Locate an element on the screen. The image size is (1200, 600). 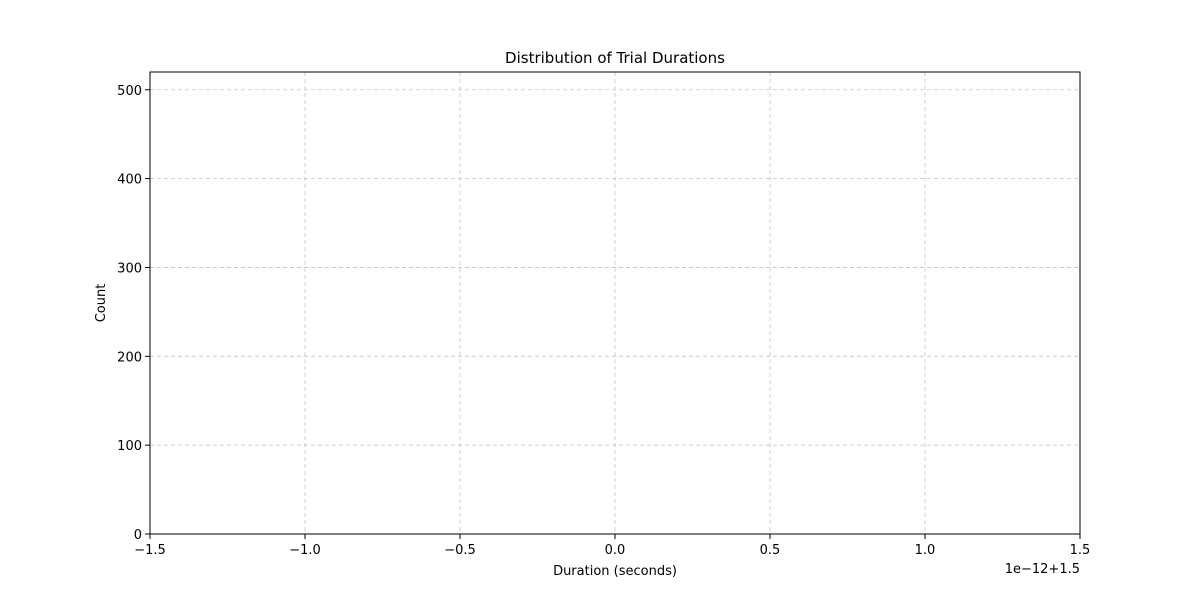
x-tick-label: −1.0 is located at coordinates (305, 550).